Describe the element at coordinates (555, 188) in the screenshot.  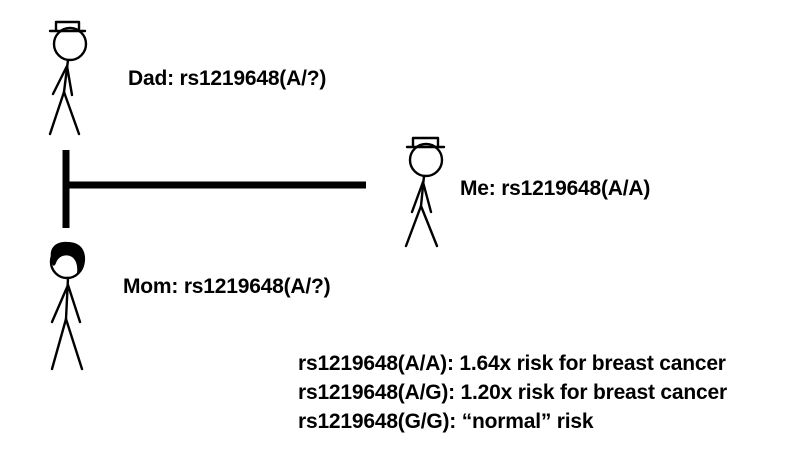
I see `me-genotype-label: Me: rs1219648(A/A)` at that location.